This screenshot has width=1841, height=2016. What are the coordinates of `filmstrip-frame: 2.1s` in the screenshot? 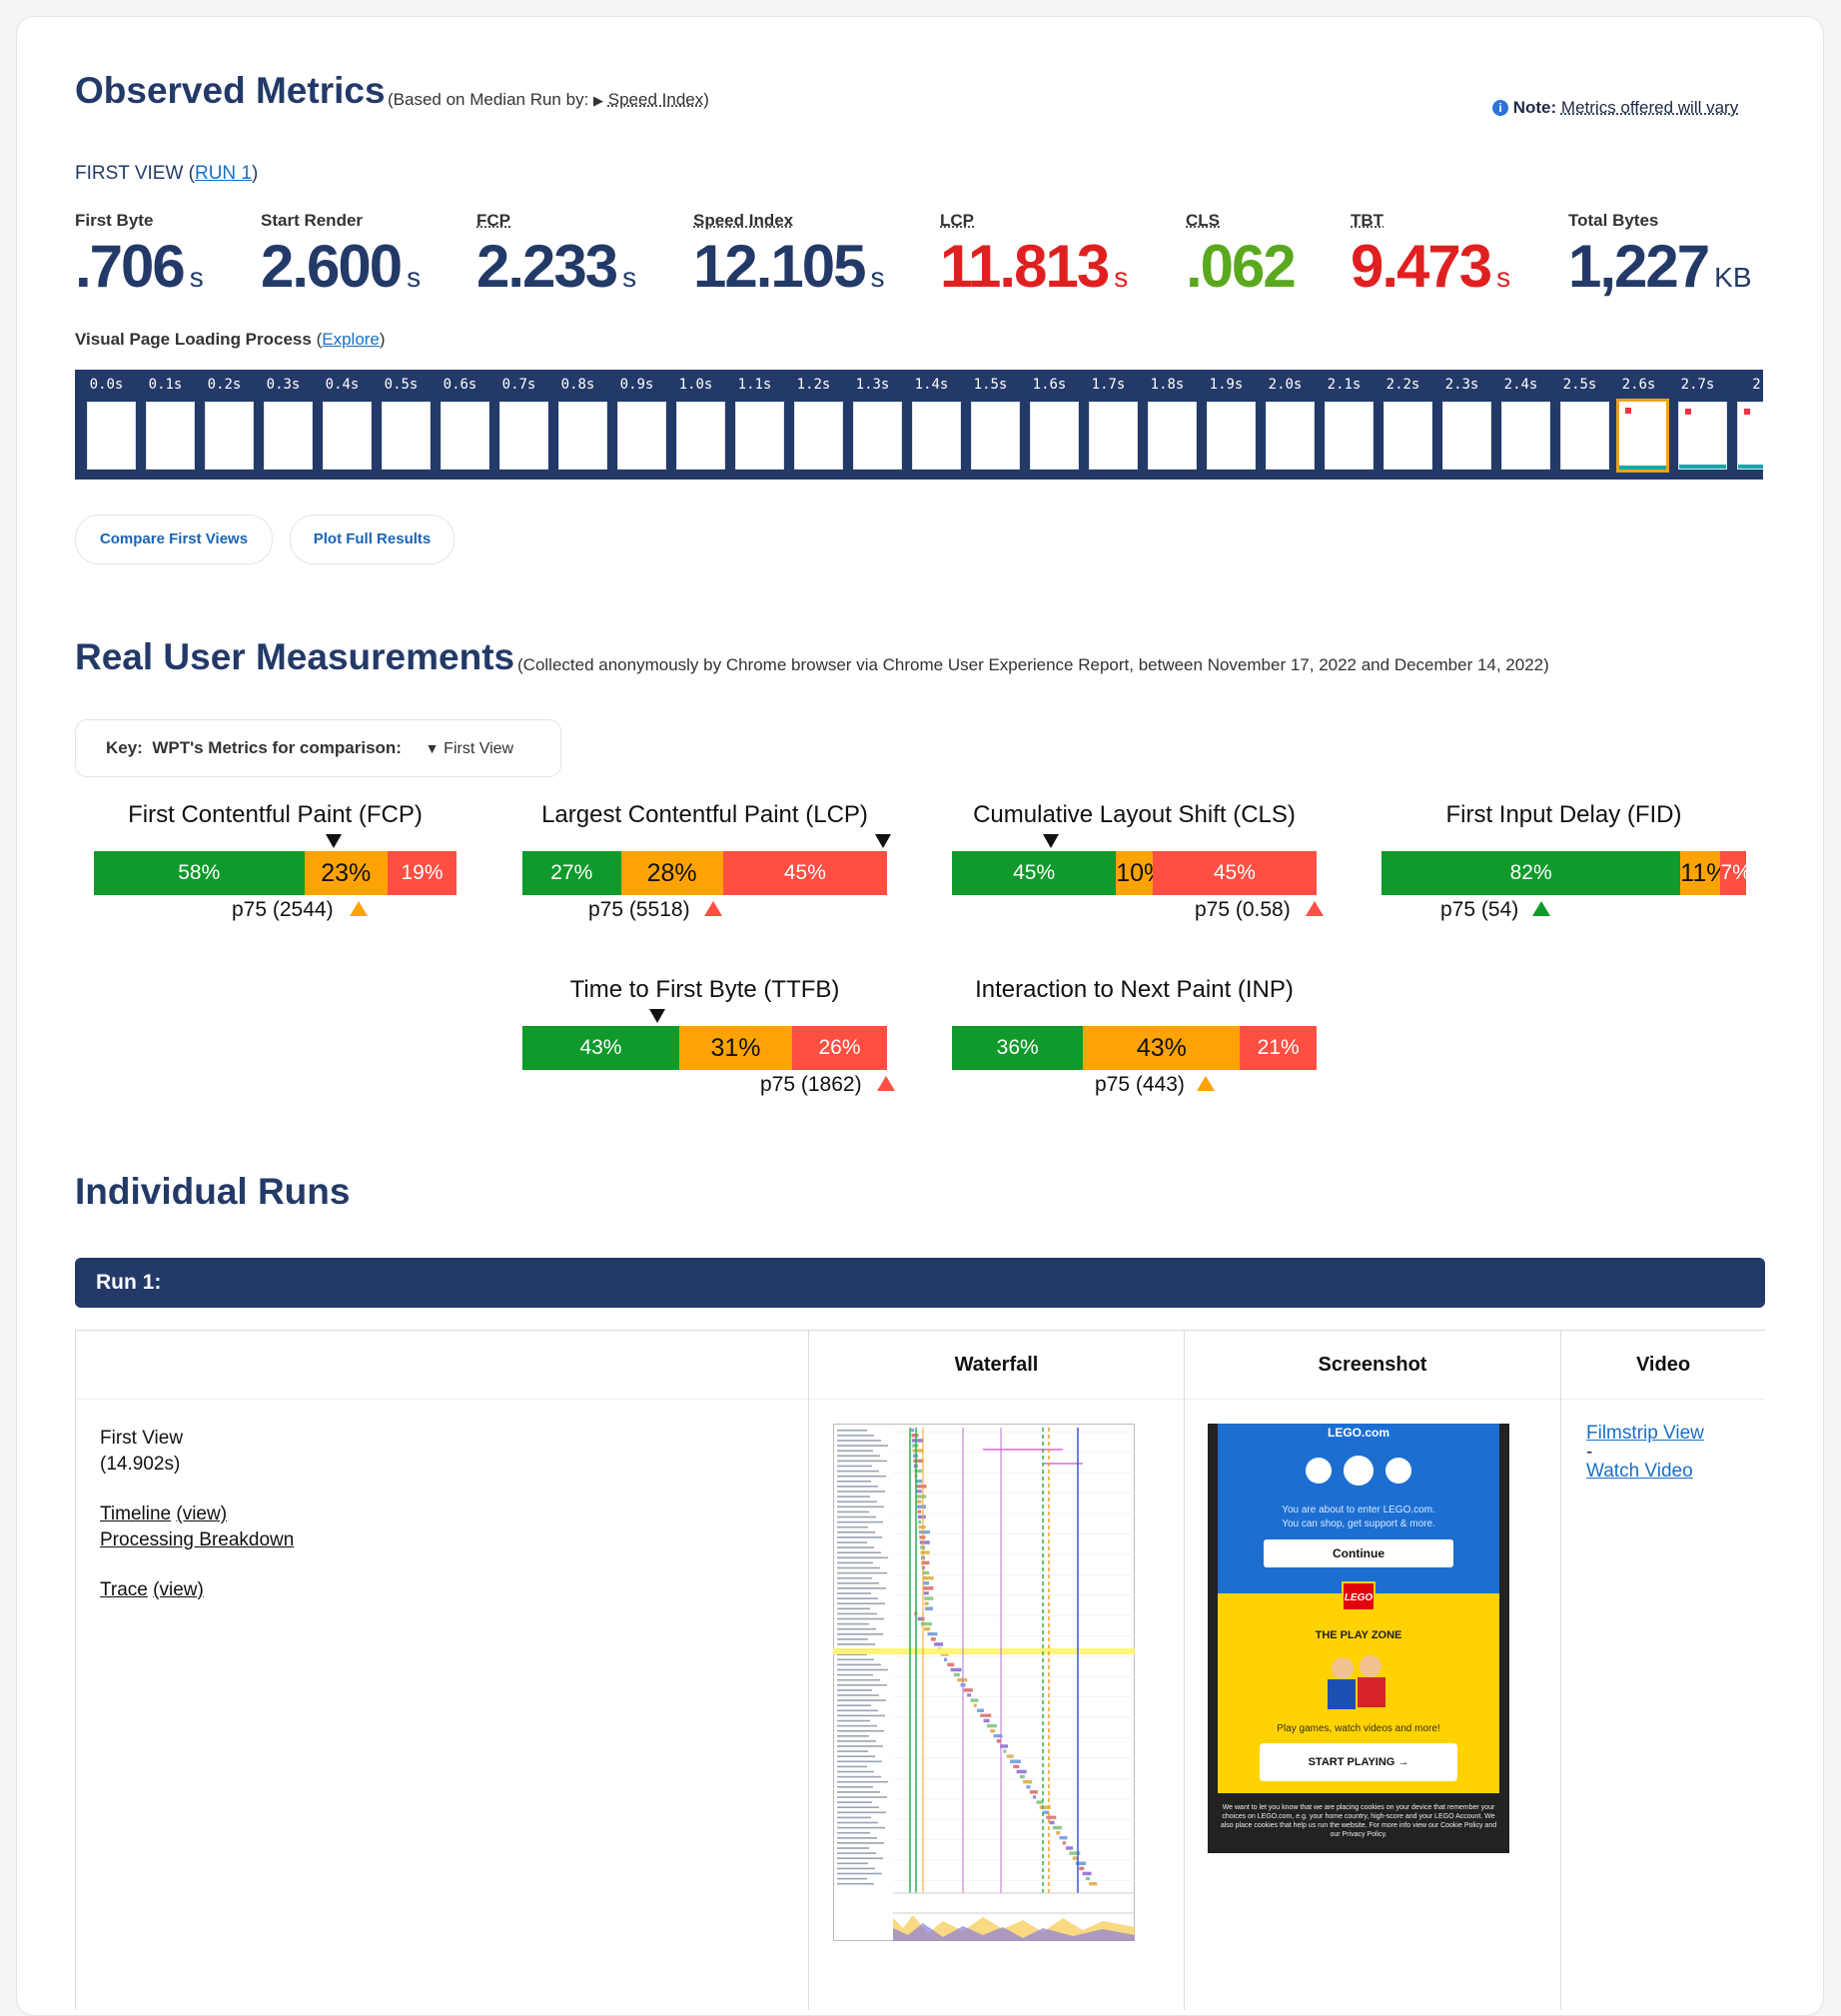 It's located at (1344, 425).